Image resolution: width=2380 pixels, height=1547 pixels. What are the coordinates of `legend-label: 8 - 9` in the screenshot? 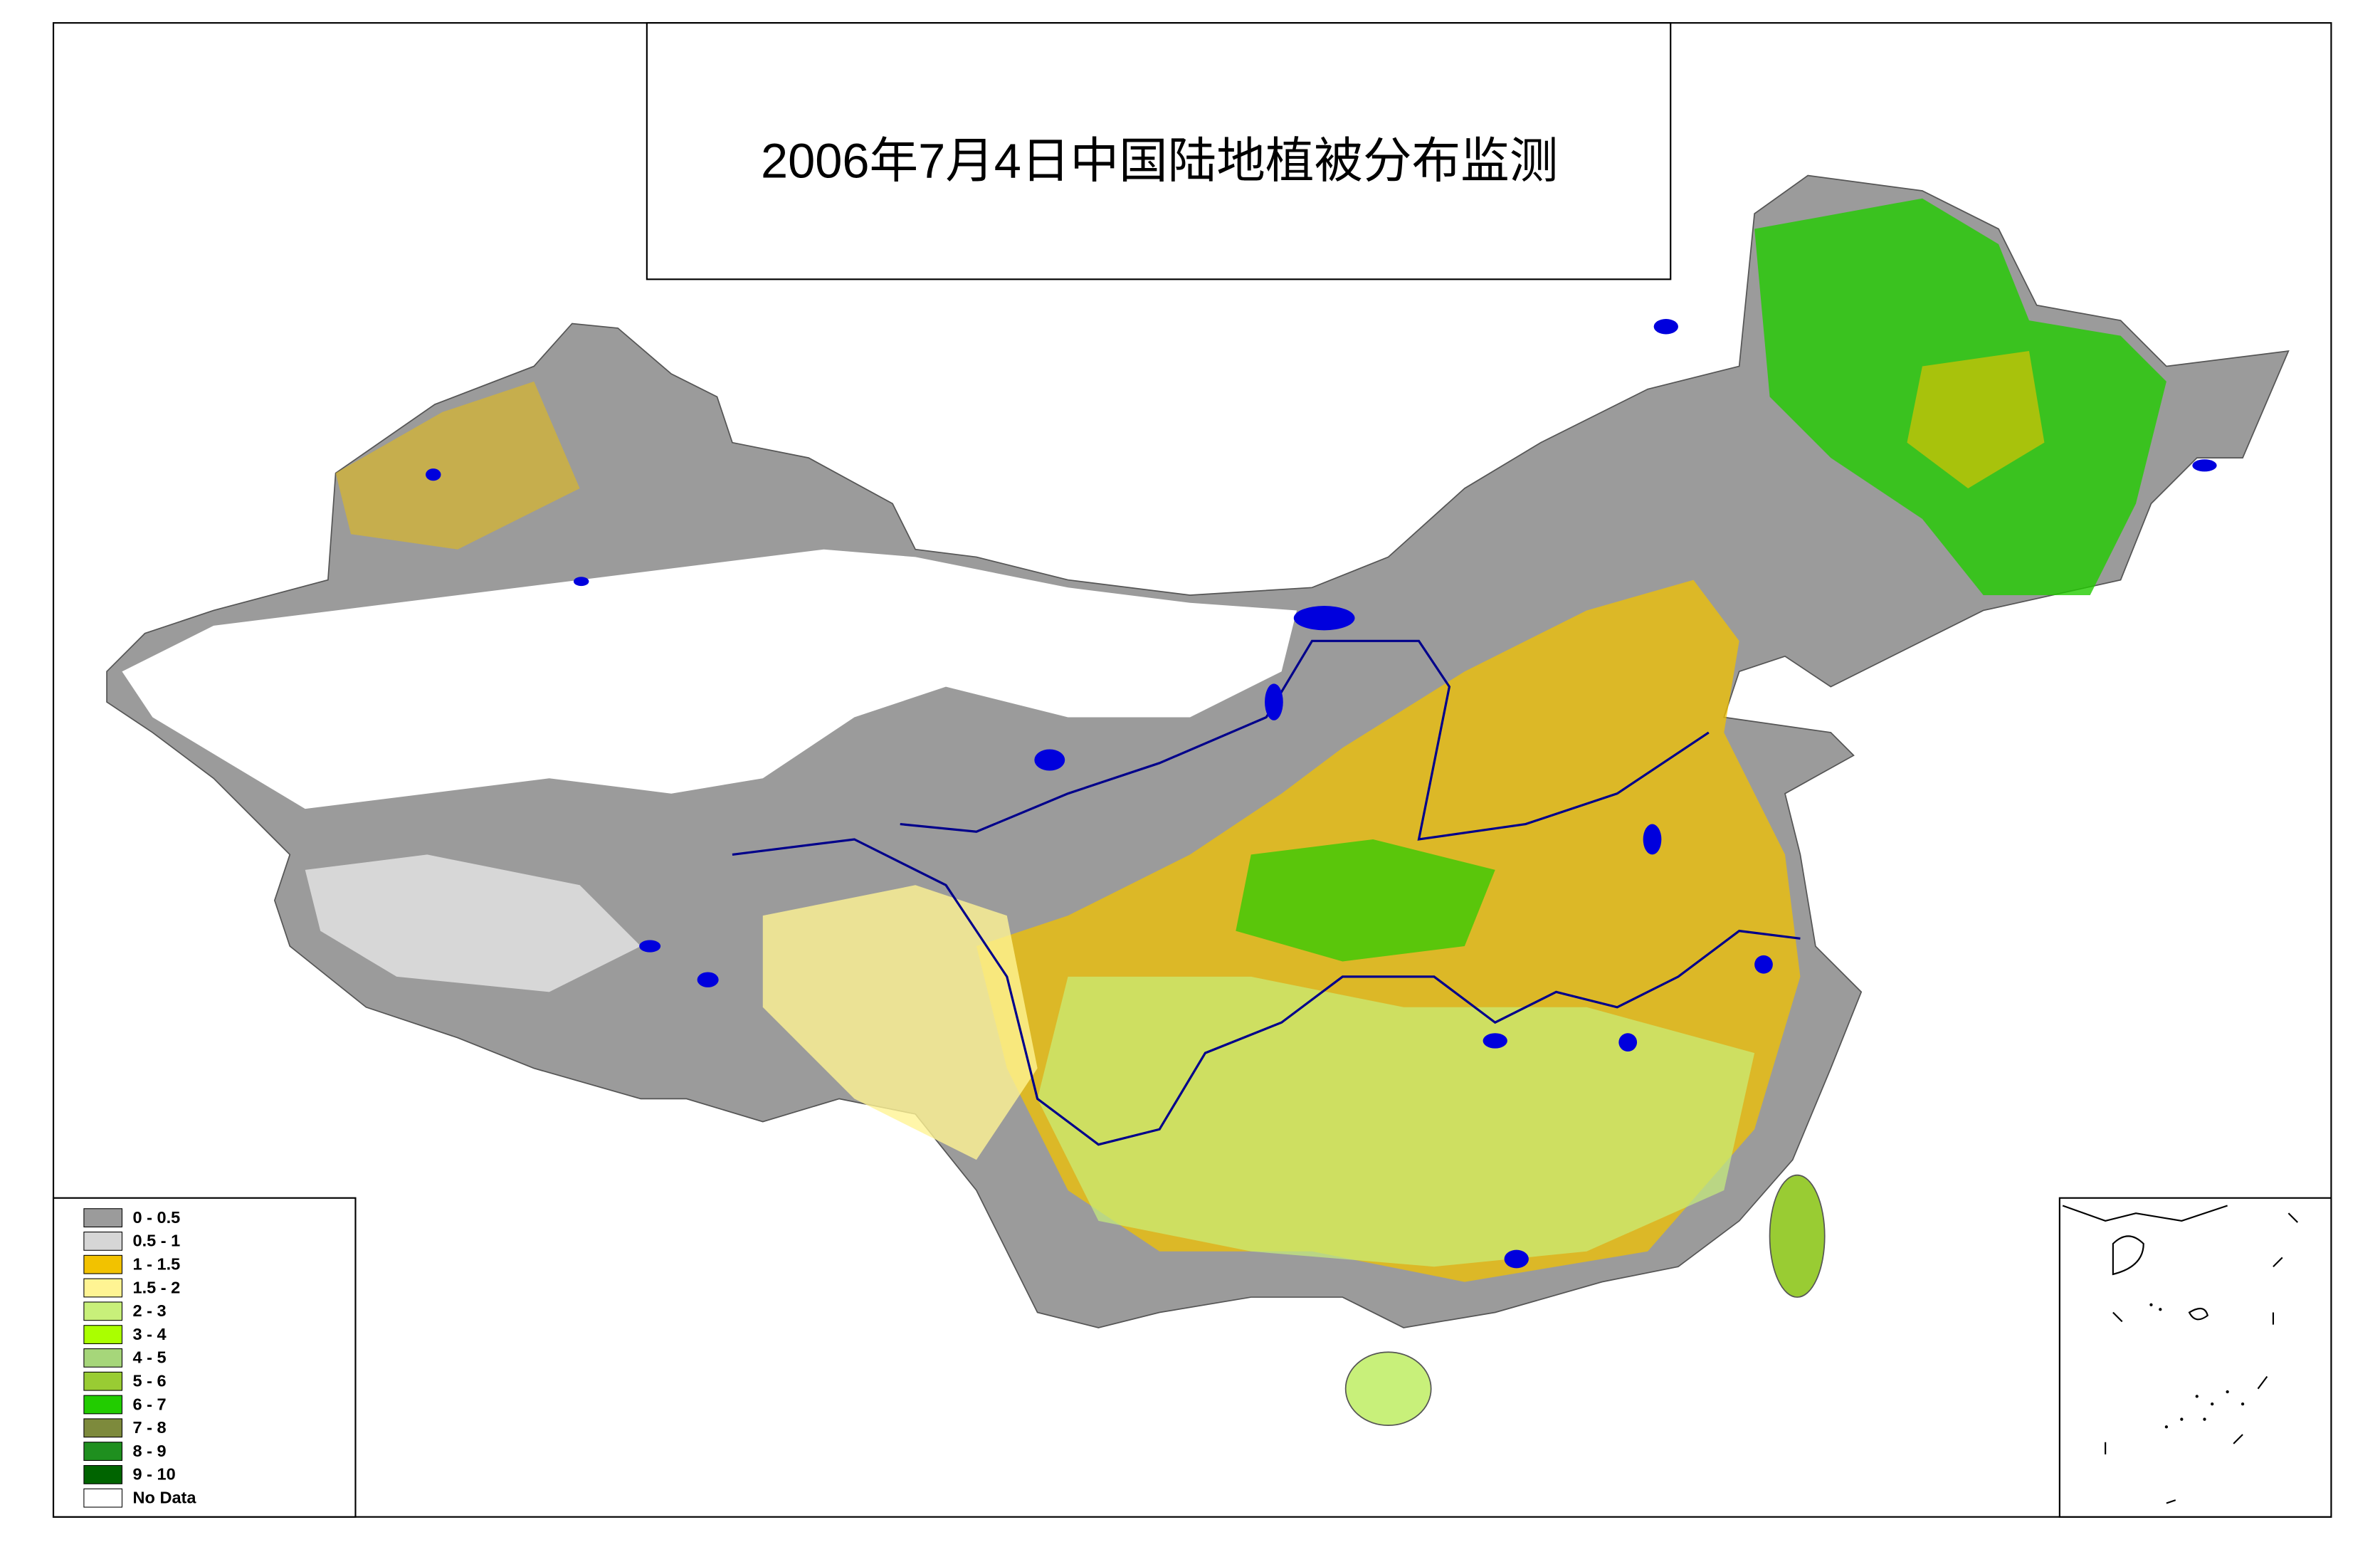 It's located at (149, 1451).